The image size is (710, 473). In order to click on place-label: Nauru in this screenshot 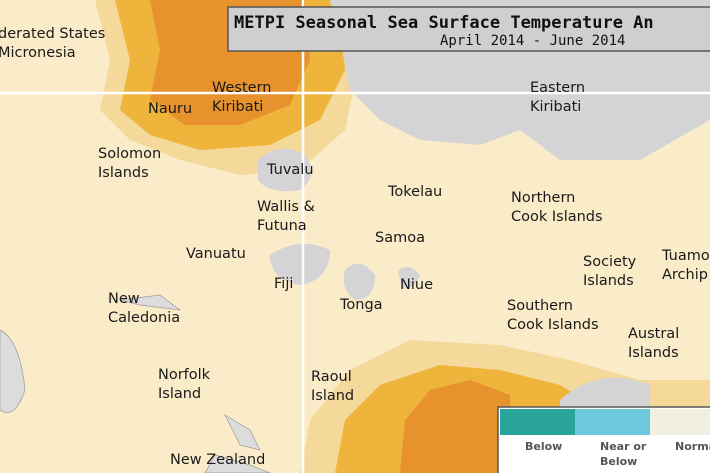, I will do `click(170, 109)`.